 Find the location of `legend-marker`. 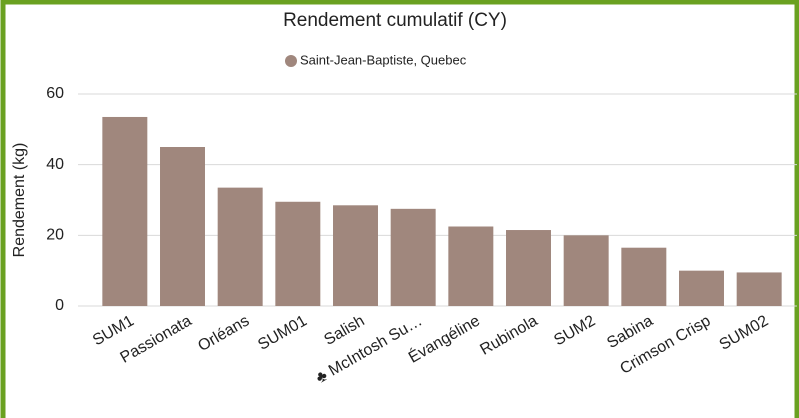

legend-marker is located at coordinates (291, 61).